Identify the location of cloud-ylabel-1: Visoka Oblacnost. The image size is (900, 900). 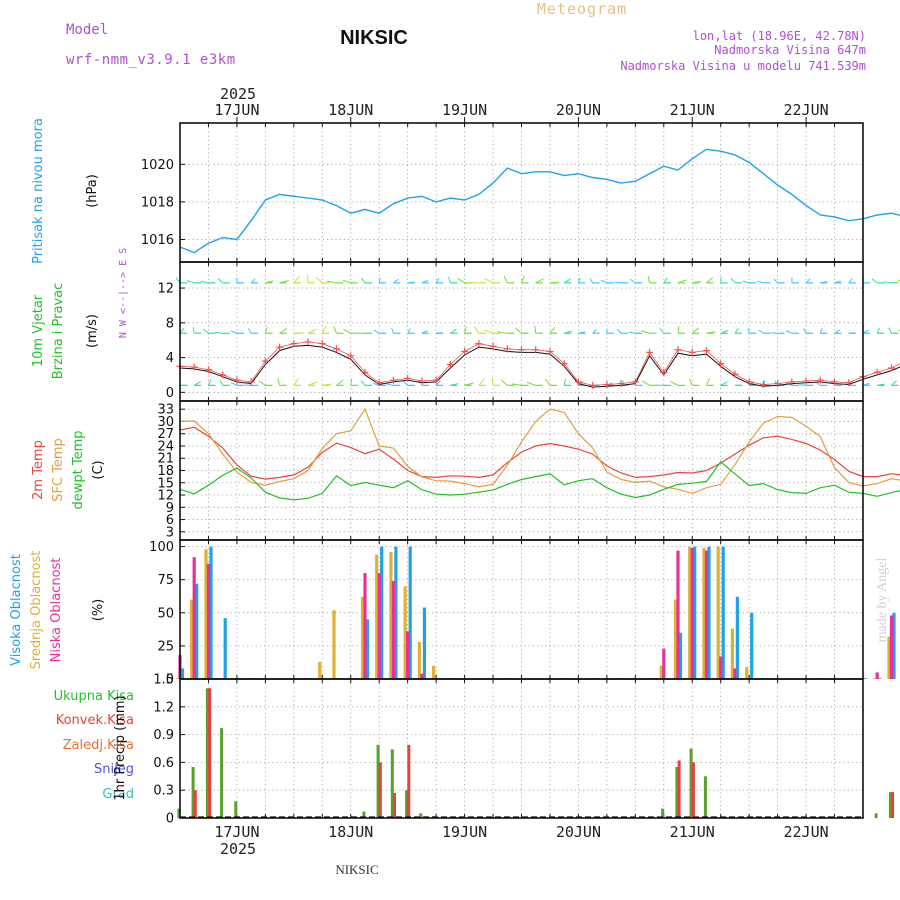
(16, 610).